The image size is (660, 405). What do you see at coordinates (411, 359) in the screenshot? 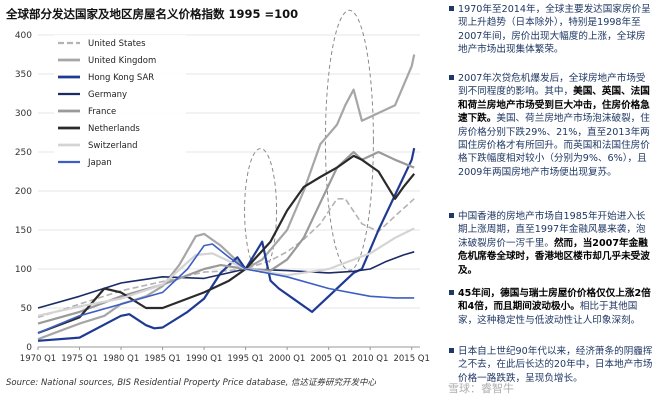
I see `x-tick-label: 2015 Q1` at bounding box center [411, 359].